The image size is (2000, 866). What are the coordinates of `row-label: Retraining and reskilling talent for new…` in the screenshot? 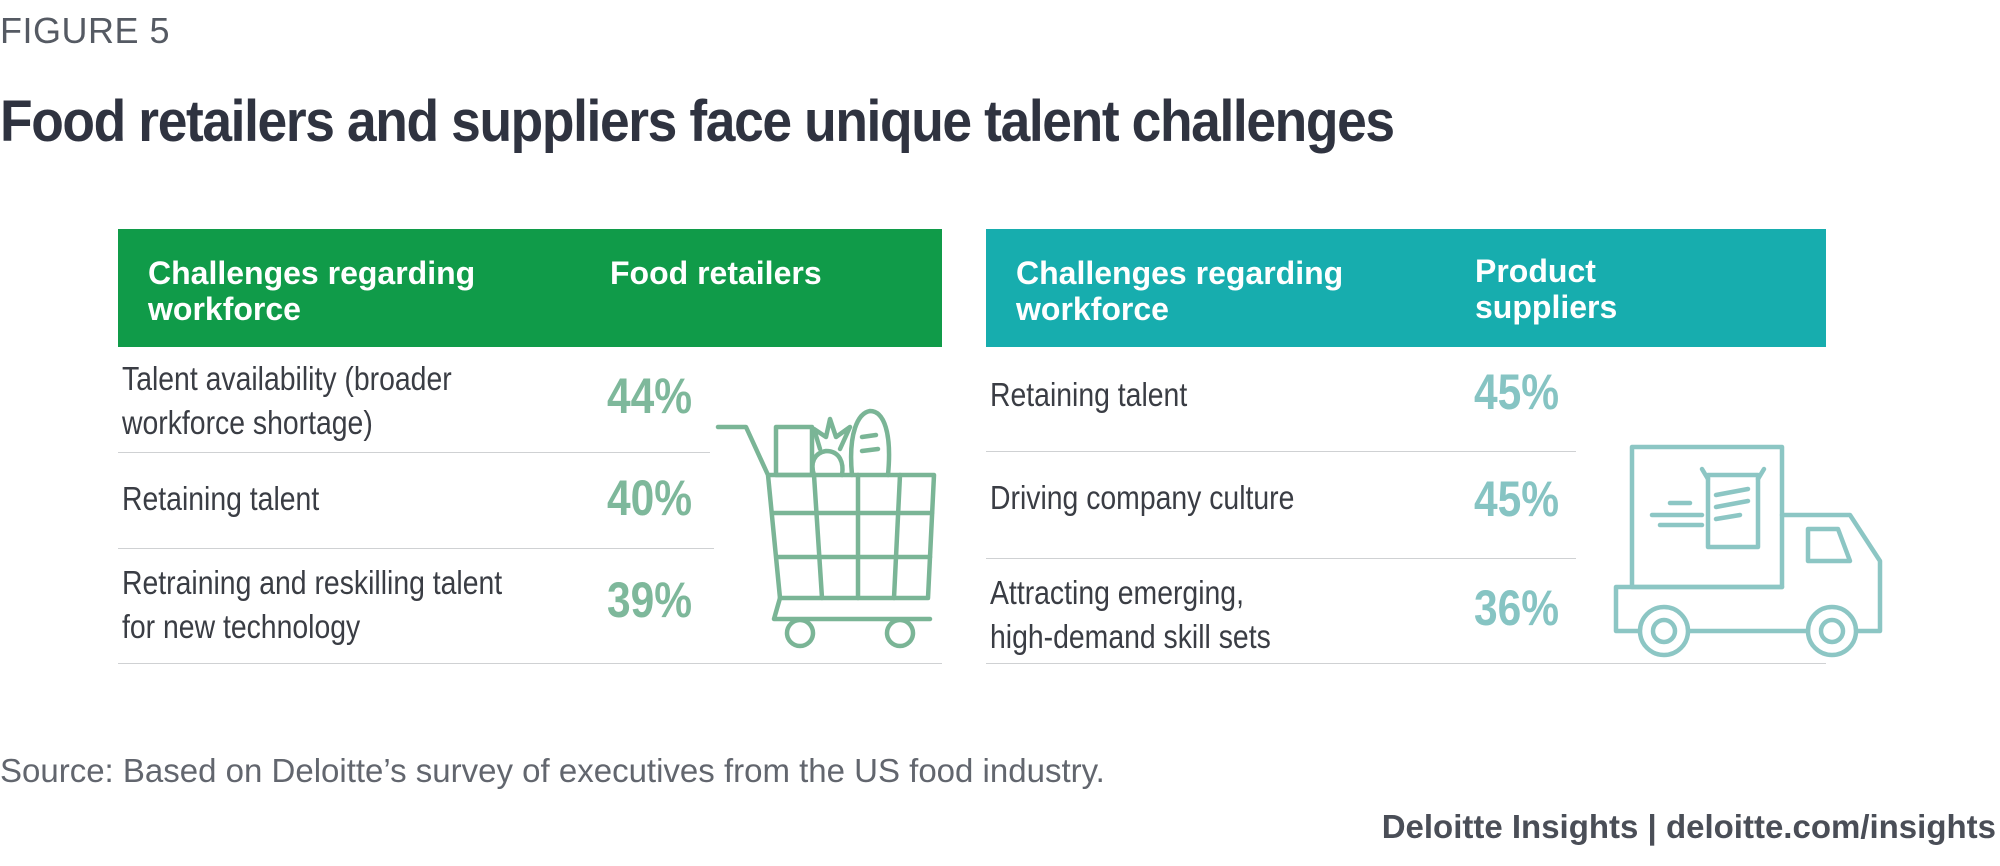 It's located at (312, 604).